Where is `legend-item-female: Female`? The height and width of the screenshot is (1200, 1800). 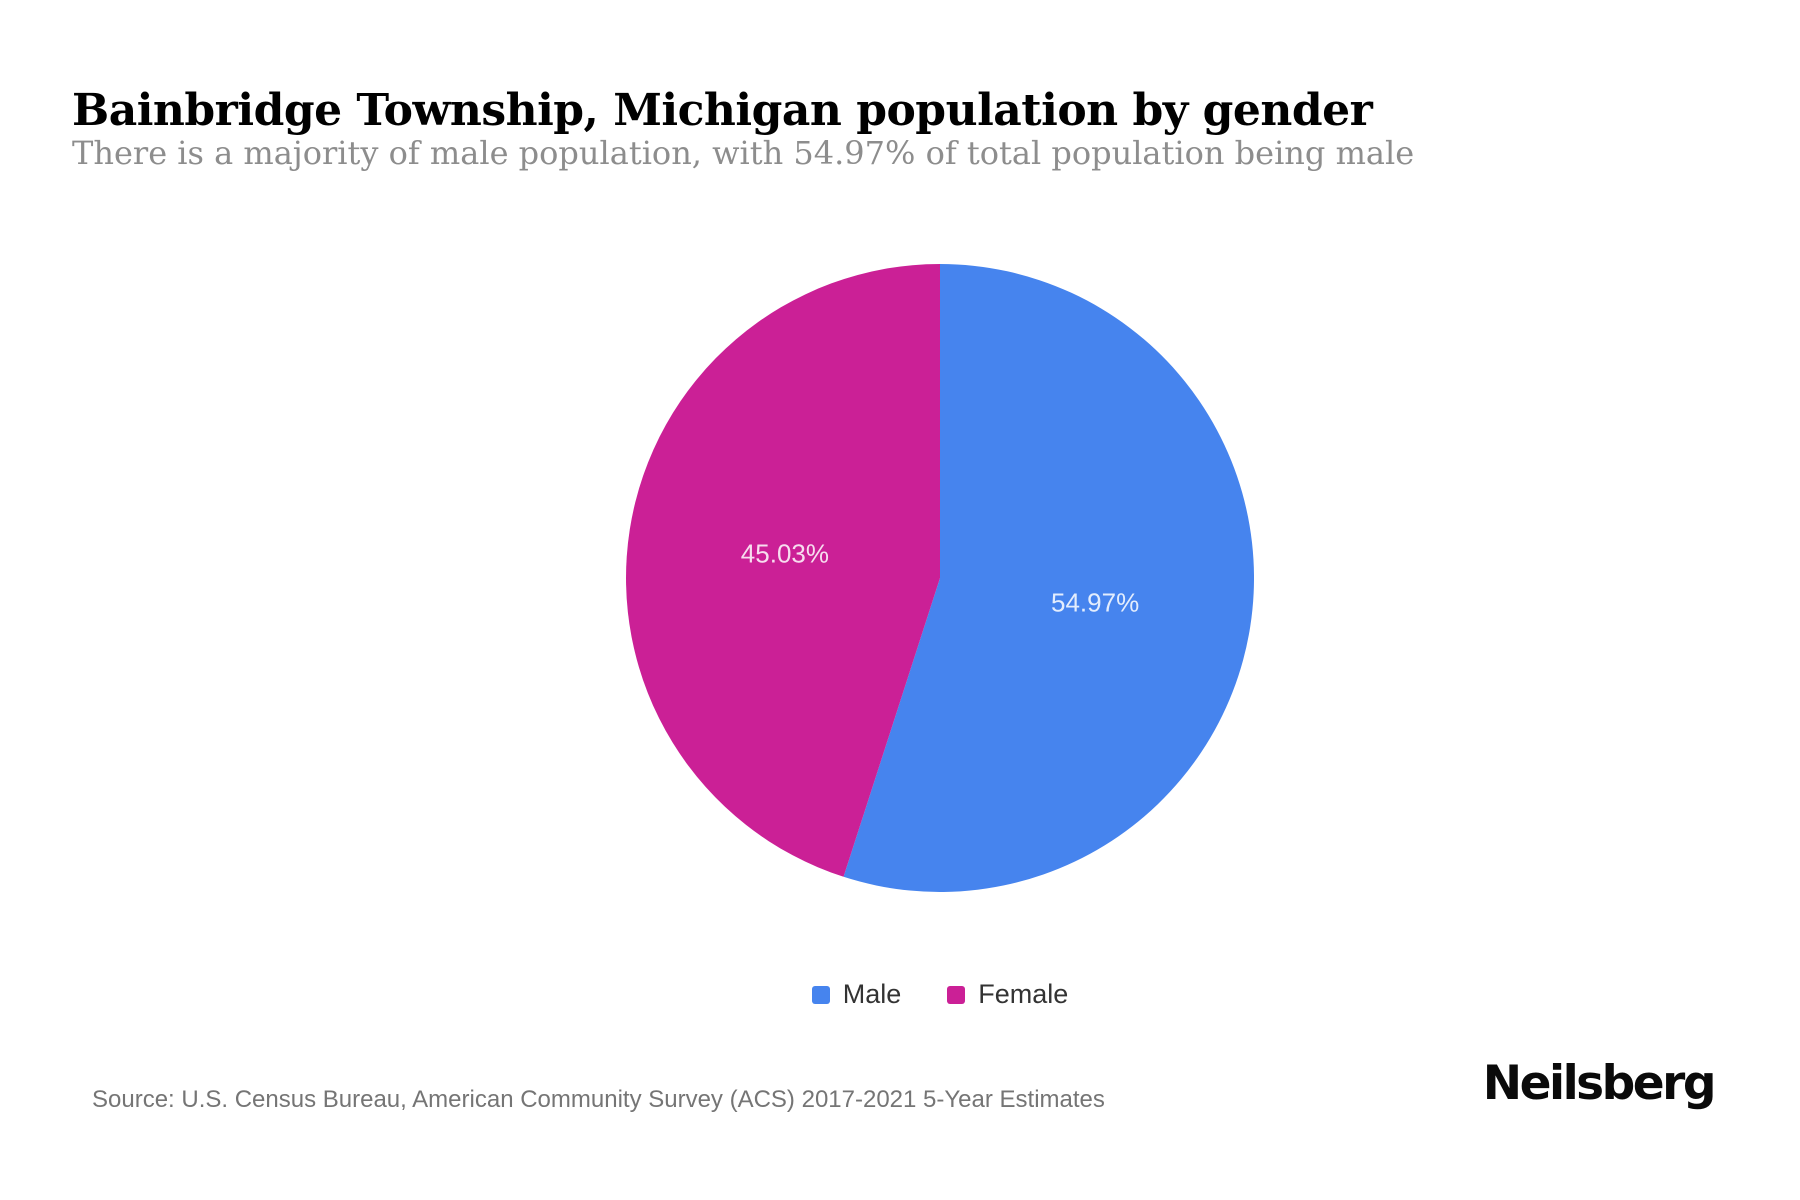
legend-item-female: Female is located at coordinates (1007, 994).